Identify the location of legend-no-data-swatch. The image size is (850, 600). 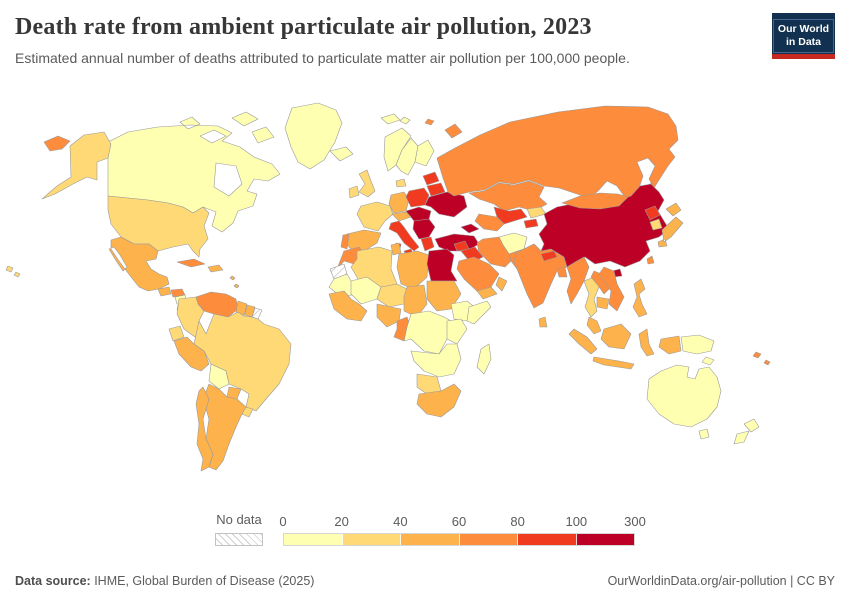
(239, 539).